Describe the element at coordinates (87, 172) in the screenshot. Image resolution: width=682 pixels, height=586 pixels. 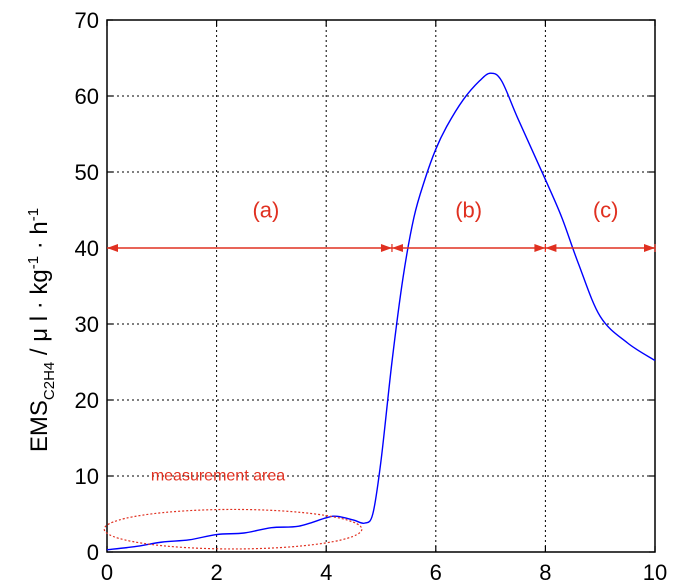
I see `y-tick-label: 50` at that location.